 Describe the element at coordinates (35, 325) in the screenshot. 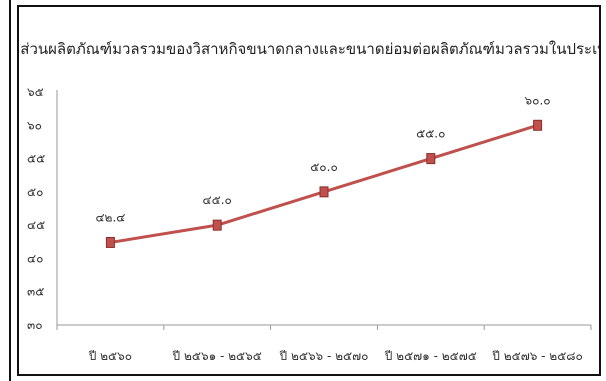

I see `y-tick-label: ๓๐` at that location.